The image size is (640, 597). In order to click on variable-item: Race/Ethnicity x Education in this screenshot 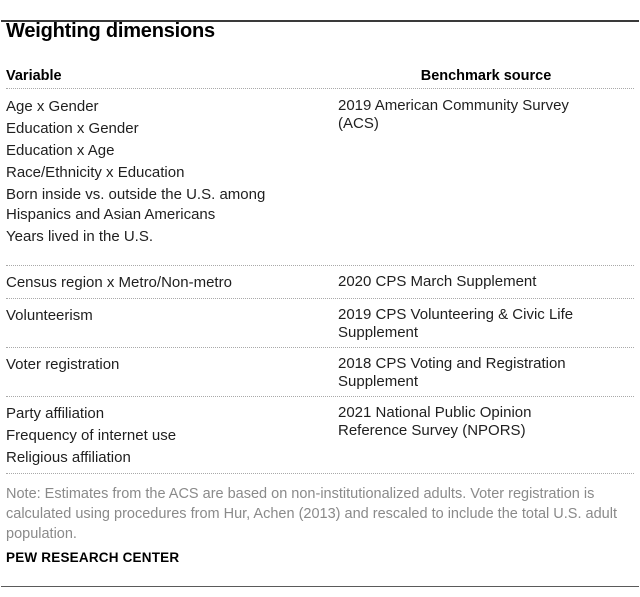, I will do `click(95, 172)`.